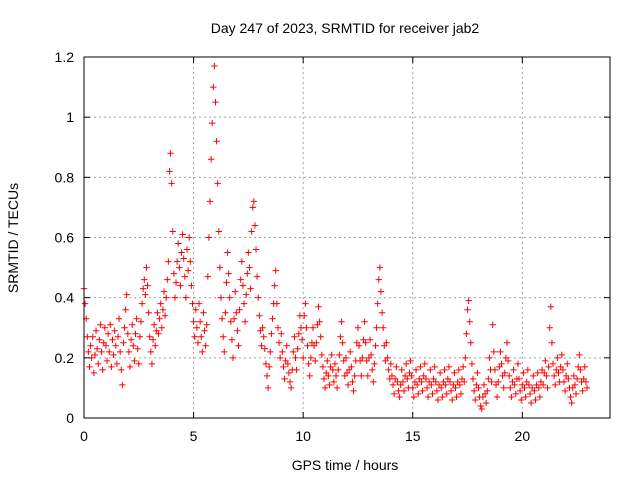 This screenshot has height=480, width=640. I want to click on y-tick-label: 0.4, so click(65, 298).